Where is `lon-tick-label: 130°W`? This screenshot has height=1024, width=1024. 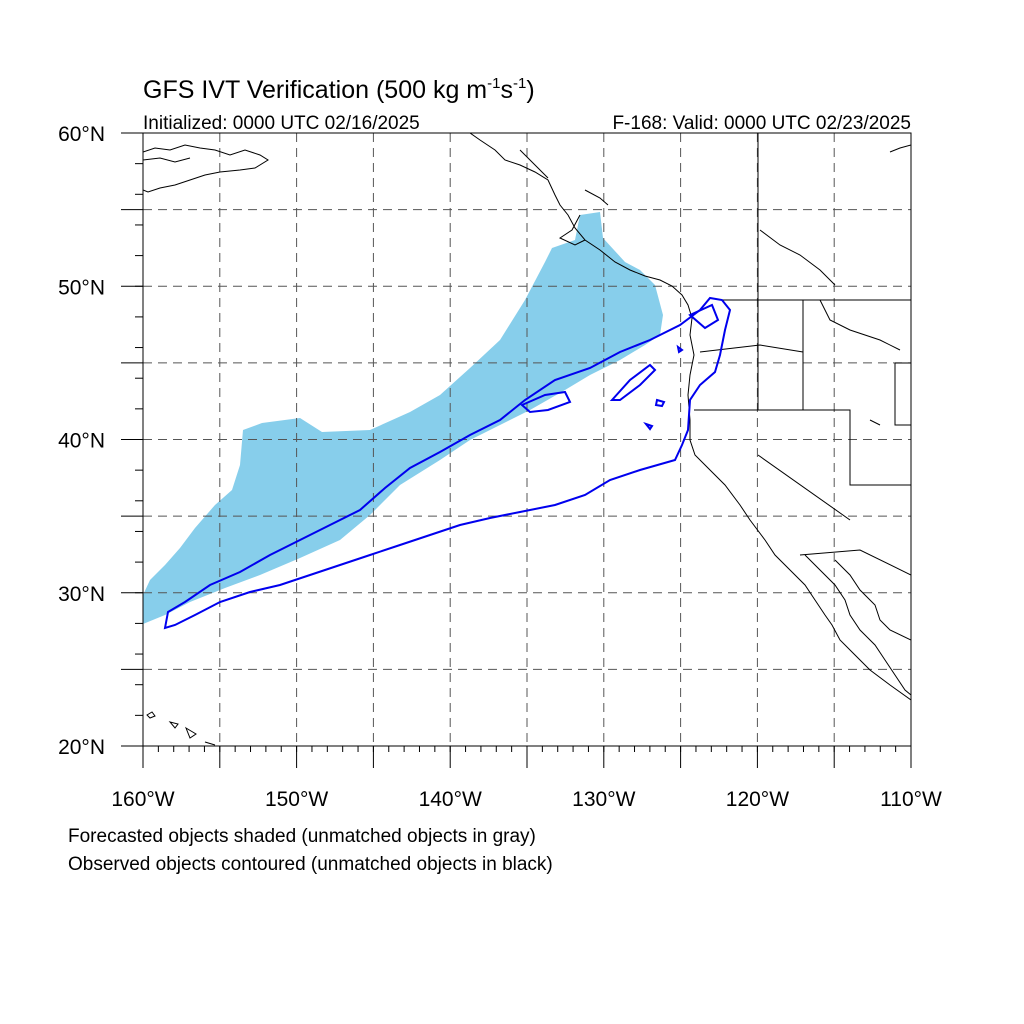
lon-tick-label: 130°W is located at coordinates (603, 799).